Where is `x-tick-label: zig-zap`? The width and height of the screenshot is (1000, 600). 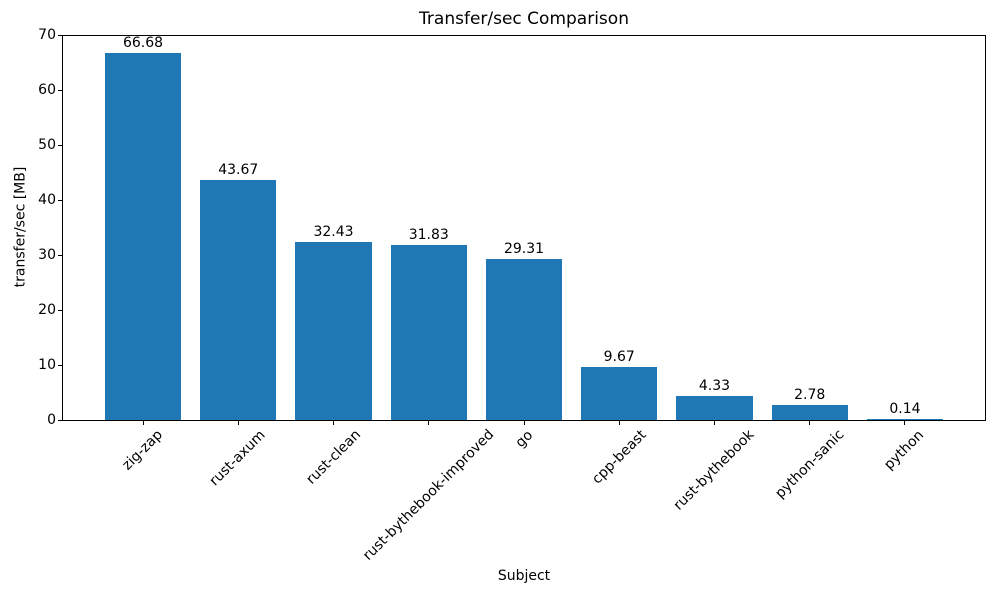
x-tick-label: zig-zap is located at coordinates (142, 450).